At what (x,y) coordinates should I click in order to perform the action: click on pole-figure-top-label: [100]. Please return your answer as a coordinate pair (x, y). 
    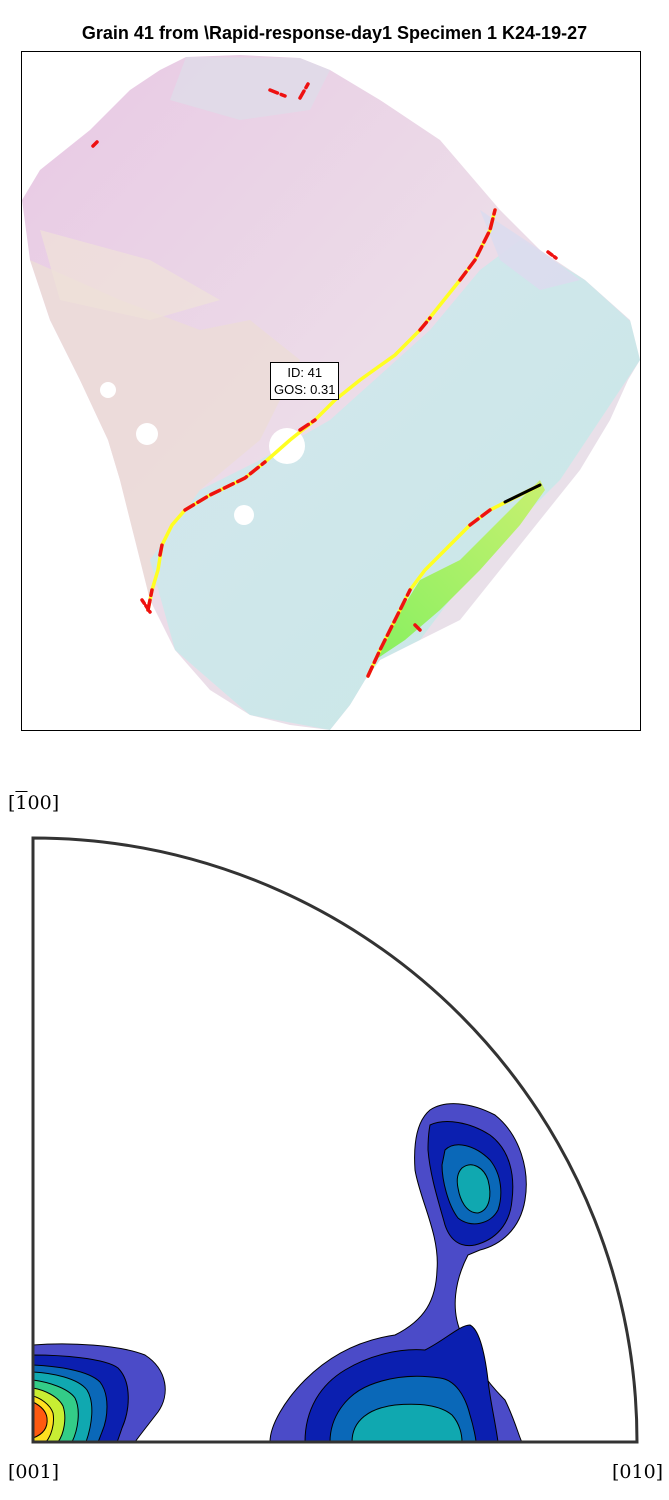
    Looking at the image, I should click on (34, 803).